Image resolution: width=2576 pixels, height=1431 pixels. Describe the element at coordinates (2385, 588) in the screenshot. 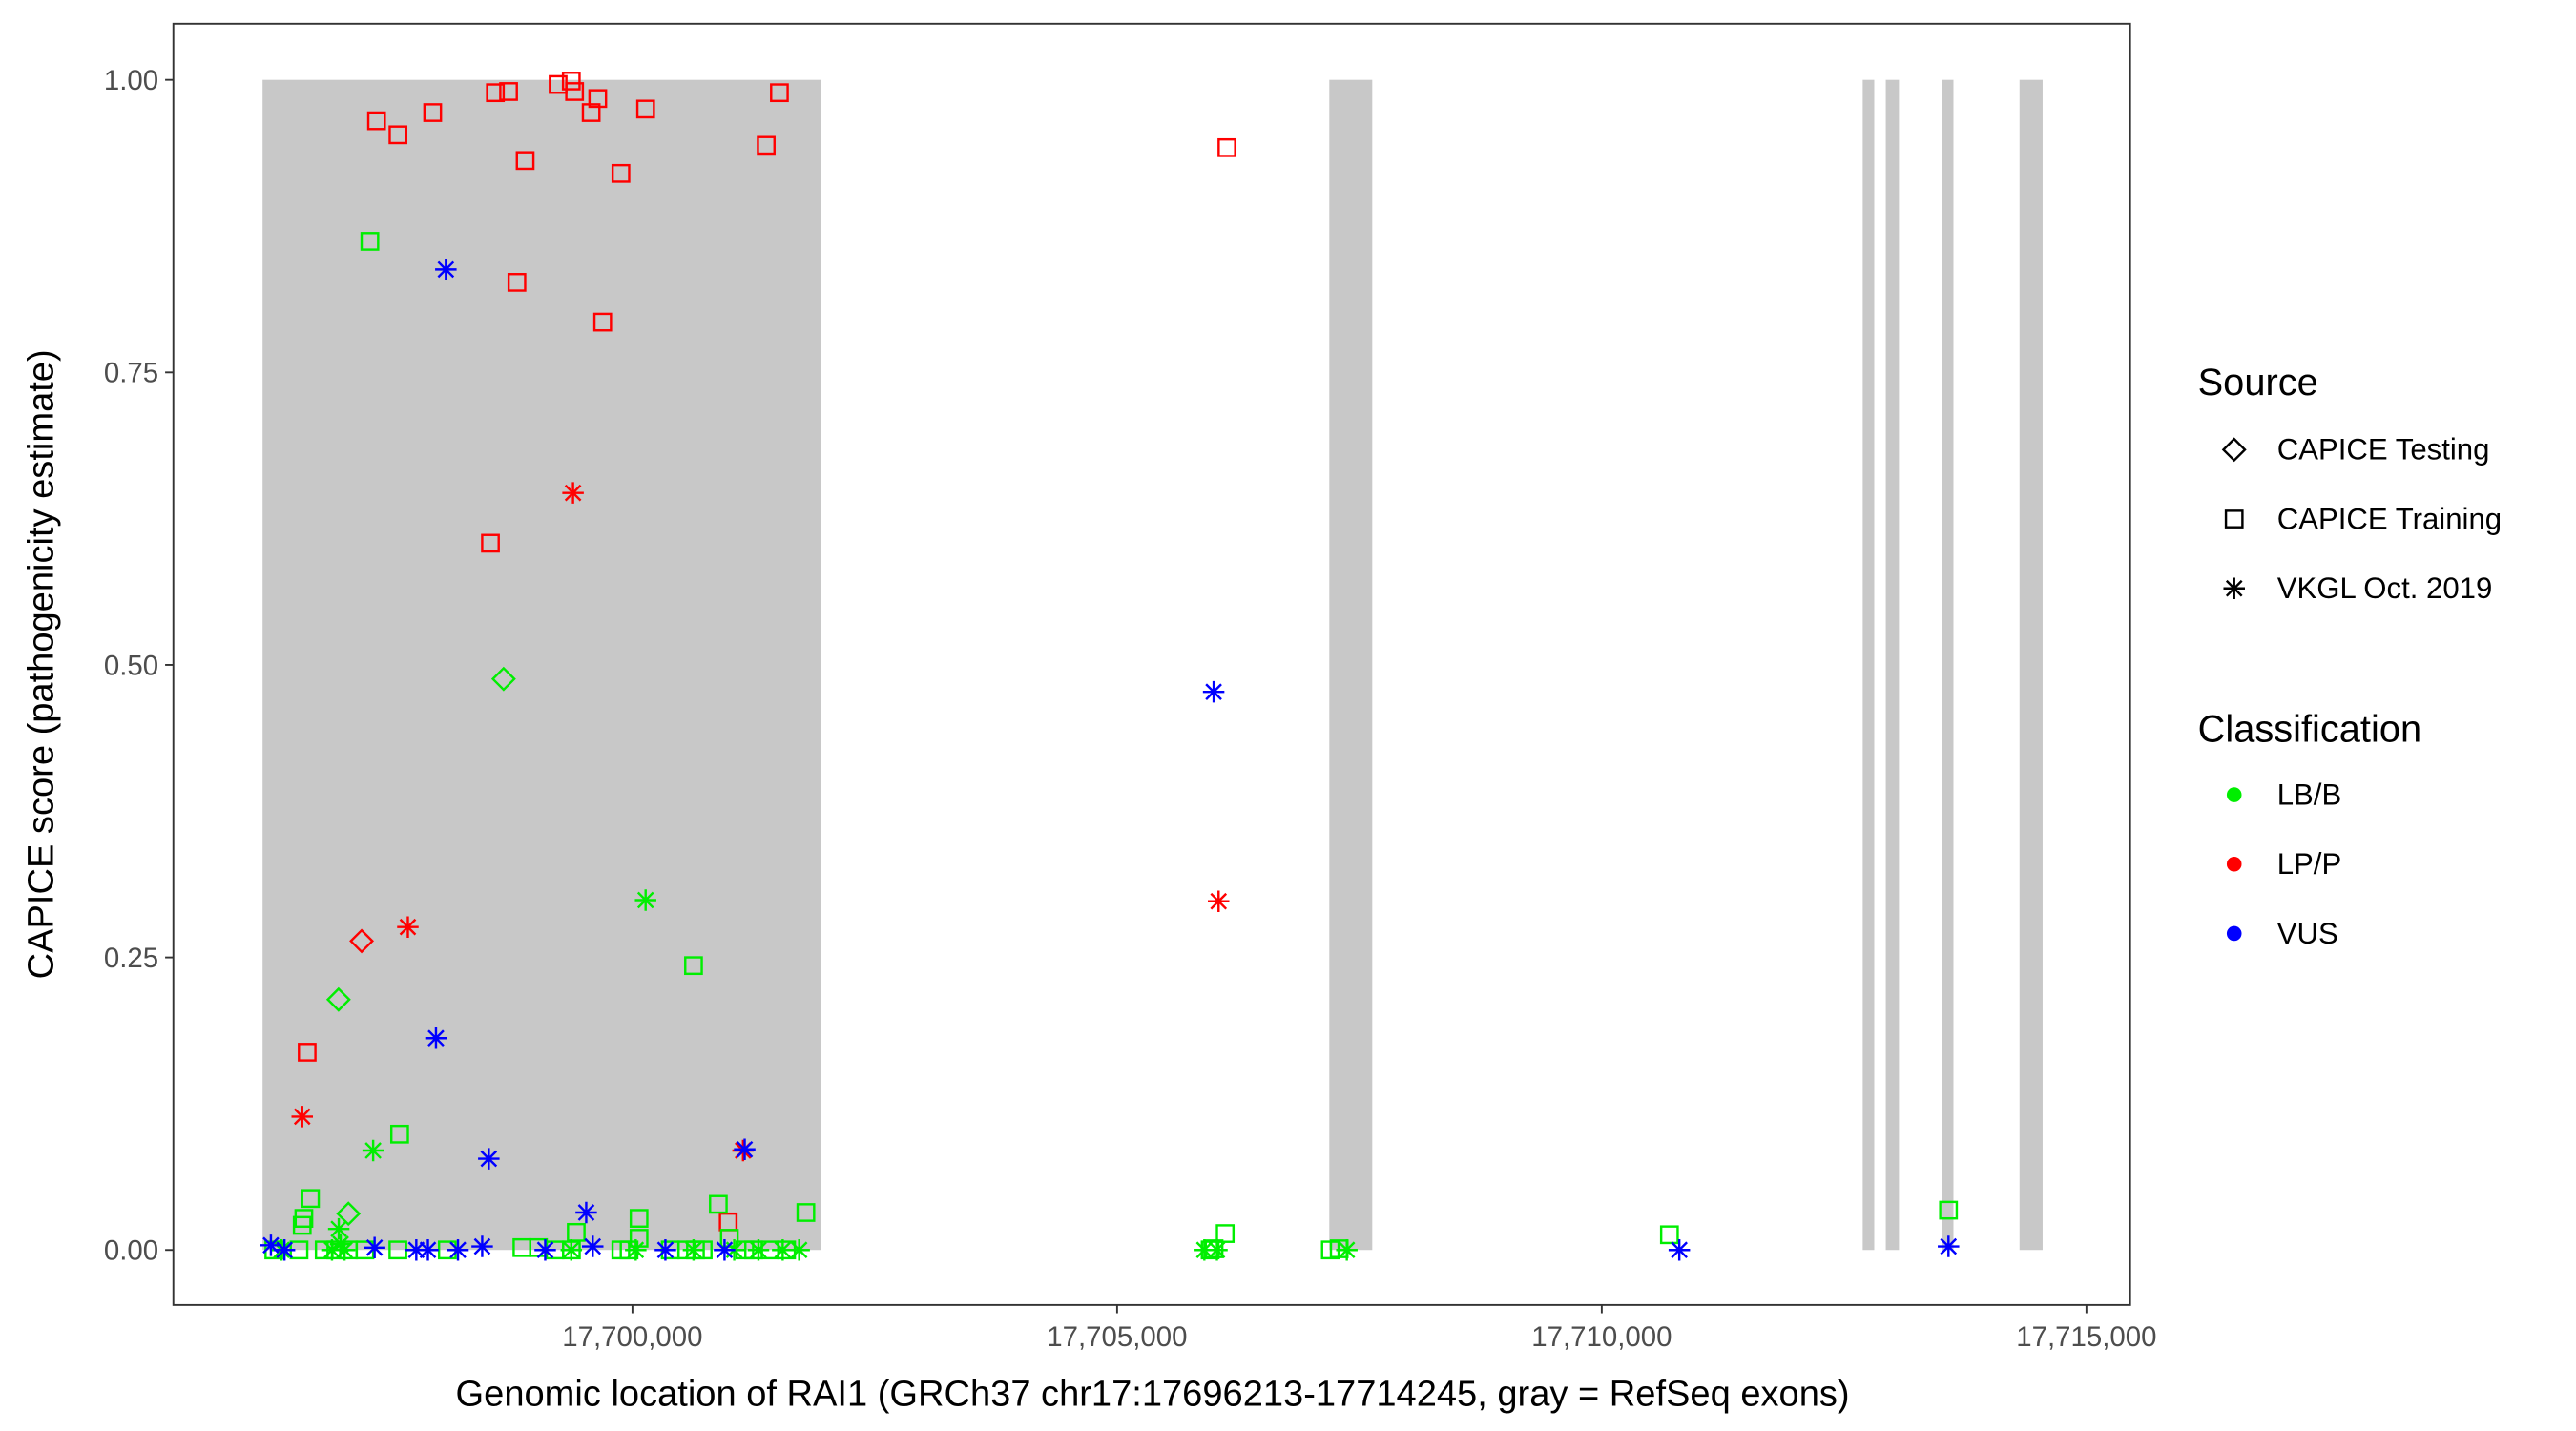

I see `legend-source-label: VKGL Oct. 2019` at that location.